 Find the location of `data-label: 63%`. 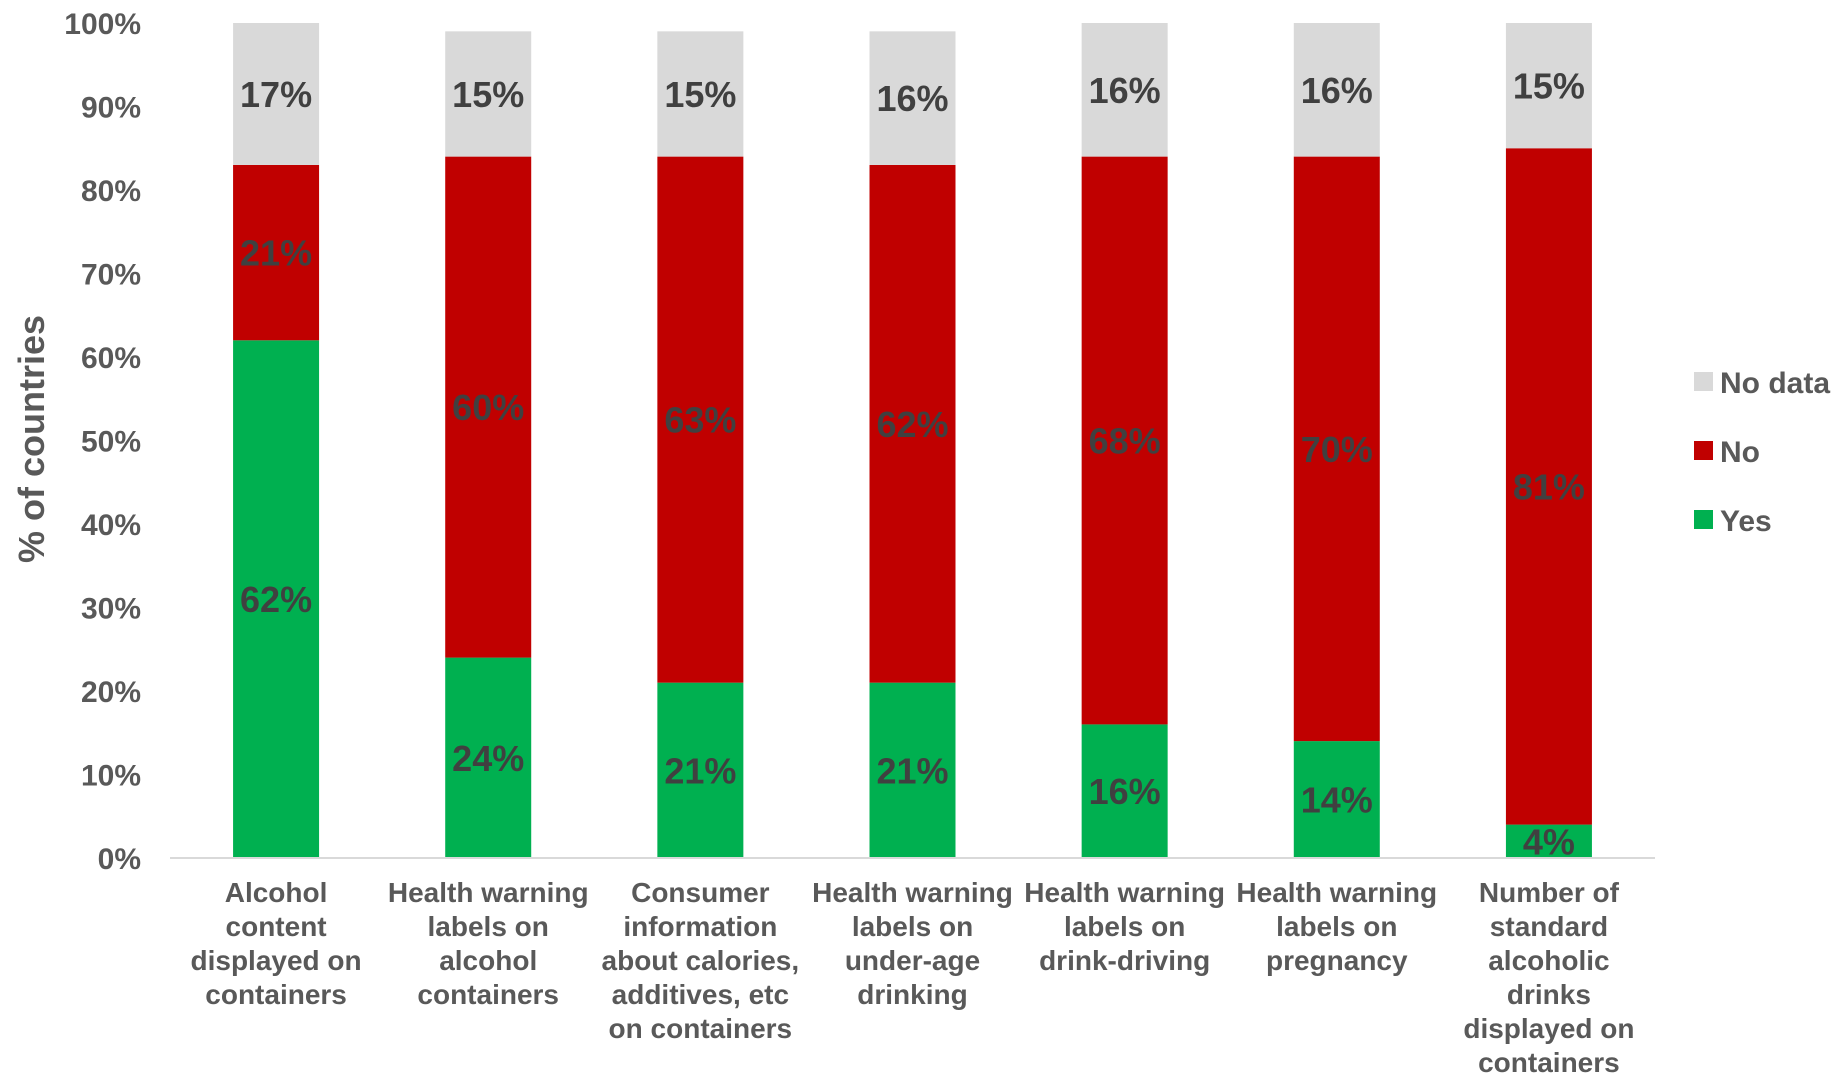

data-label: 63% is located at coordinates (700, 420).